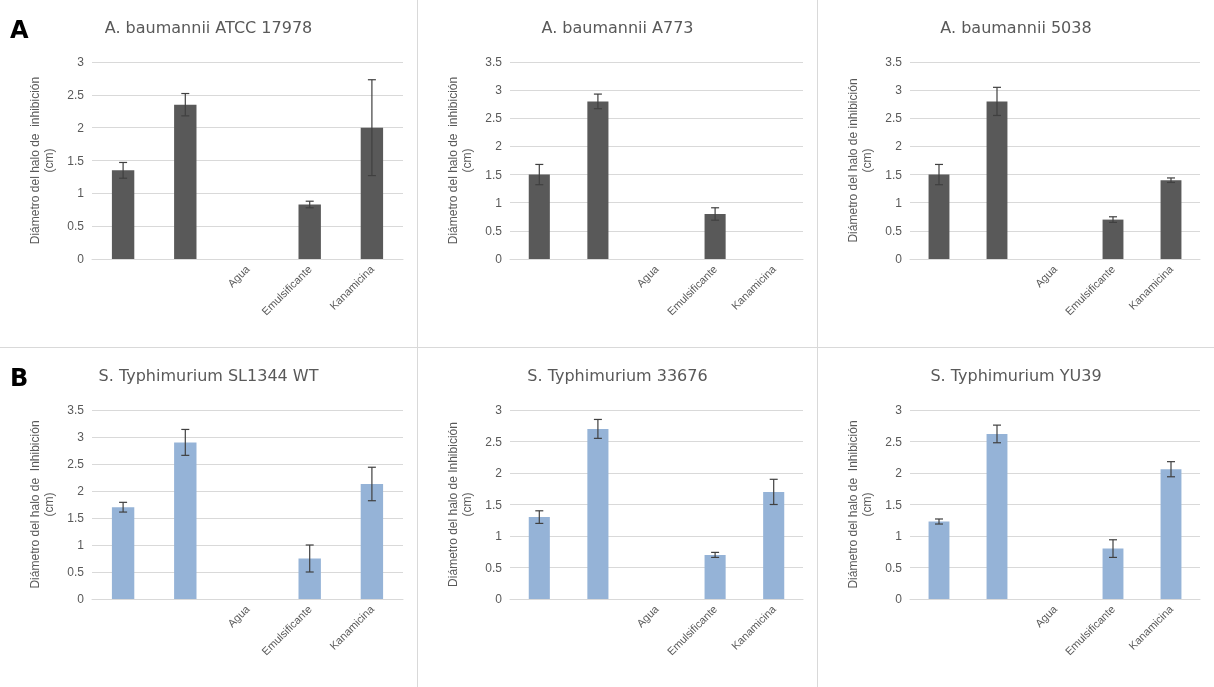 The width and height of the screenshot is (1214, 687). I want to click on chart-title: S. Typhimurium YU39, so click(1016, 375).